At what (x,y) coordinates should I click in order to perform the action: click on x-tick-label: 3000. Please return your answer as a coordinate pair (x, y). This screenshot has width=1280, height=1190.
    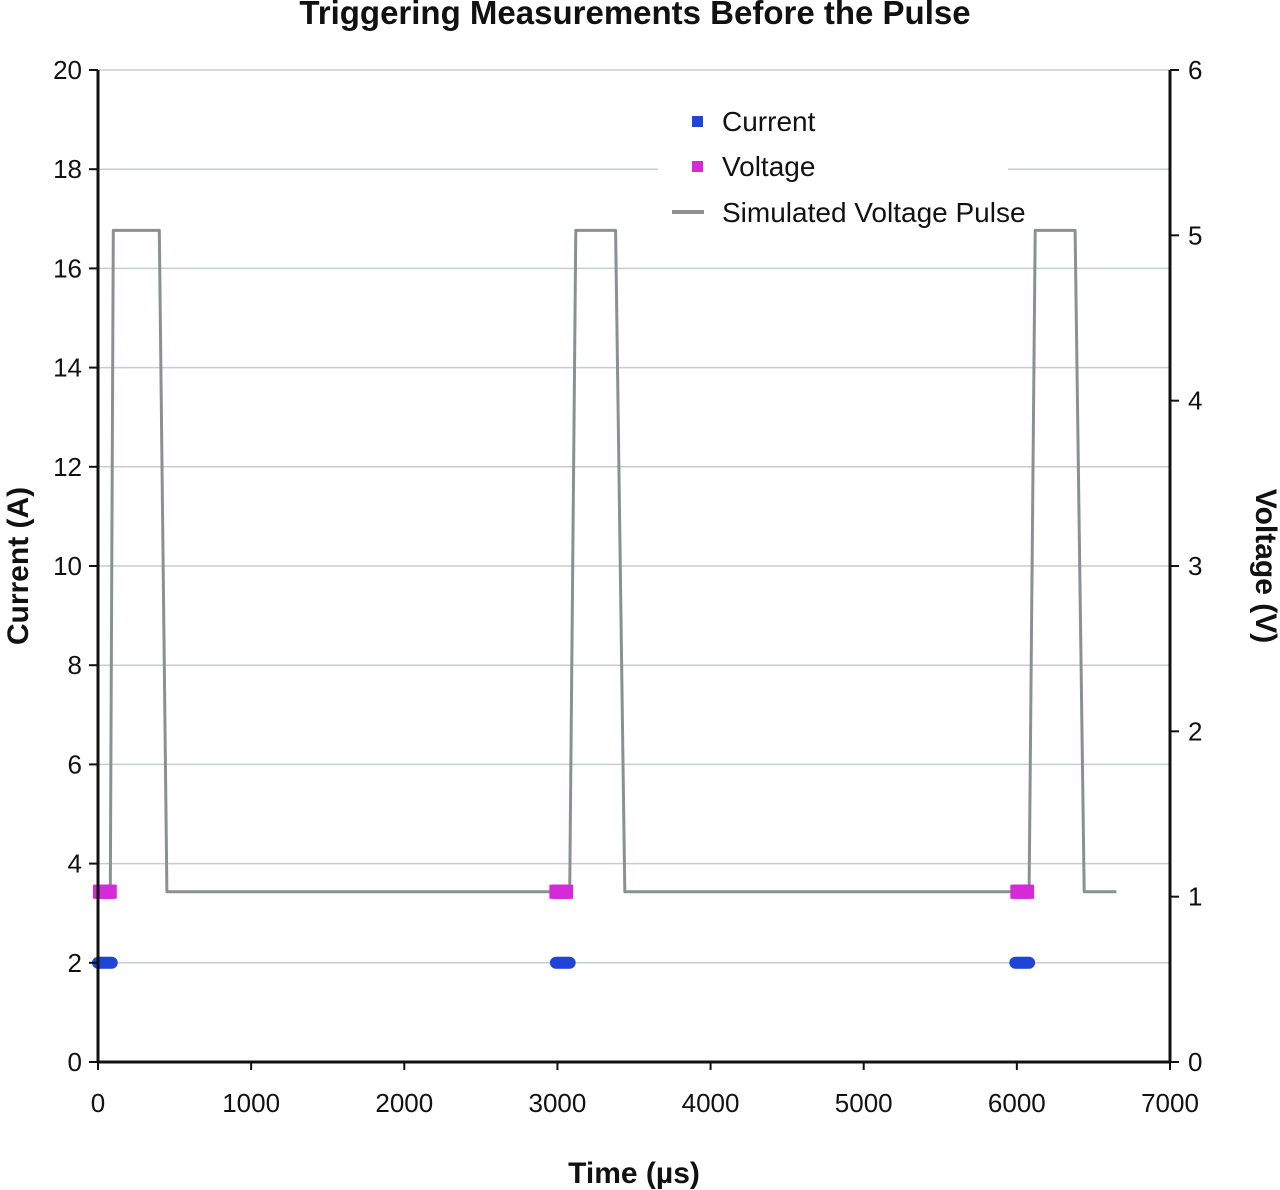
    Looking at the image, I should click on (558, 1103).